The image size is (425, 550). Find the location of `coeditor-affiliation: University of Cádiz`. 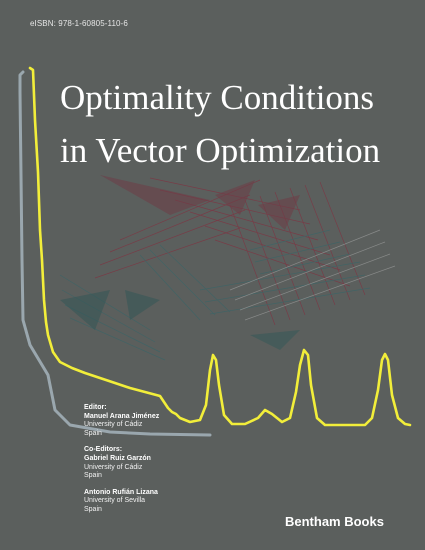

coeditor-affiliation: University of Cádiz is located at coordinates (113, 467).